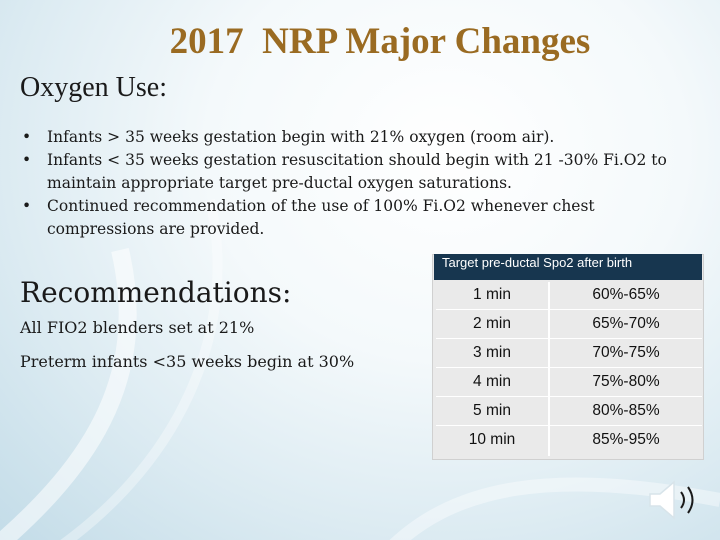  What do you see at coordinates (492, 439) in the screenshot?
I see `table-cell-time: 10 min` at bounding box center [492, 439].